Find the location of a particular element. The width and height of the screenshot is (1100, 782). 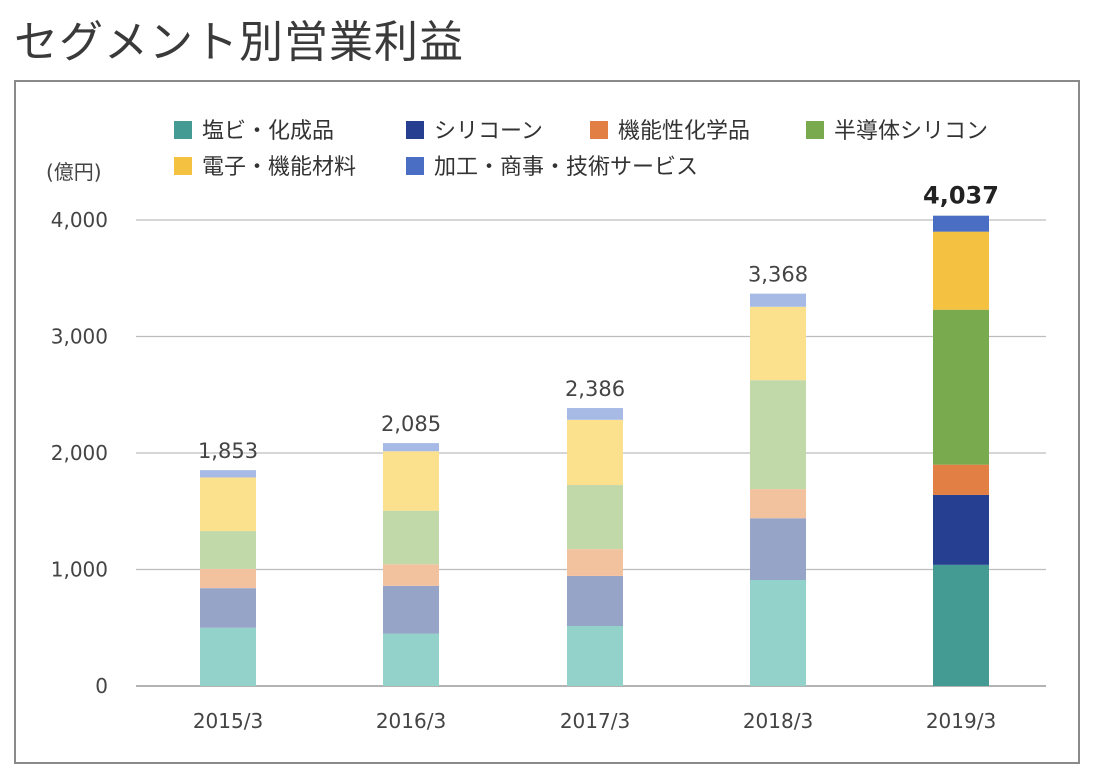

bar-total-label: 3,368 is located at coordinates (778, 275).